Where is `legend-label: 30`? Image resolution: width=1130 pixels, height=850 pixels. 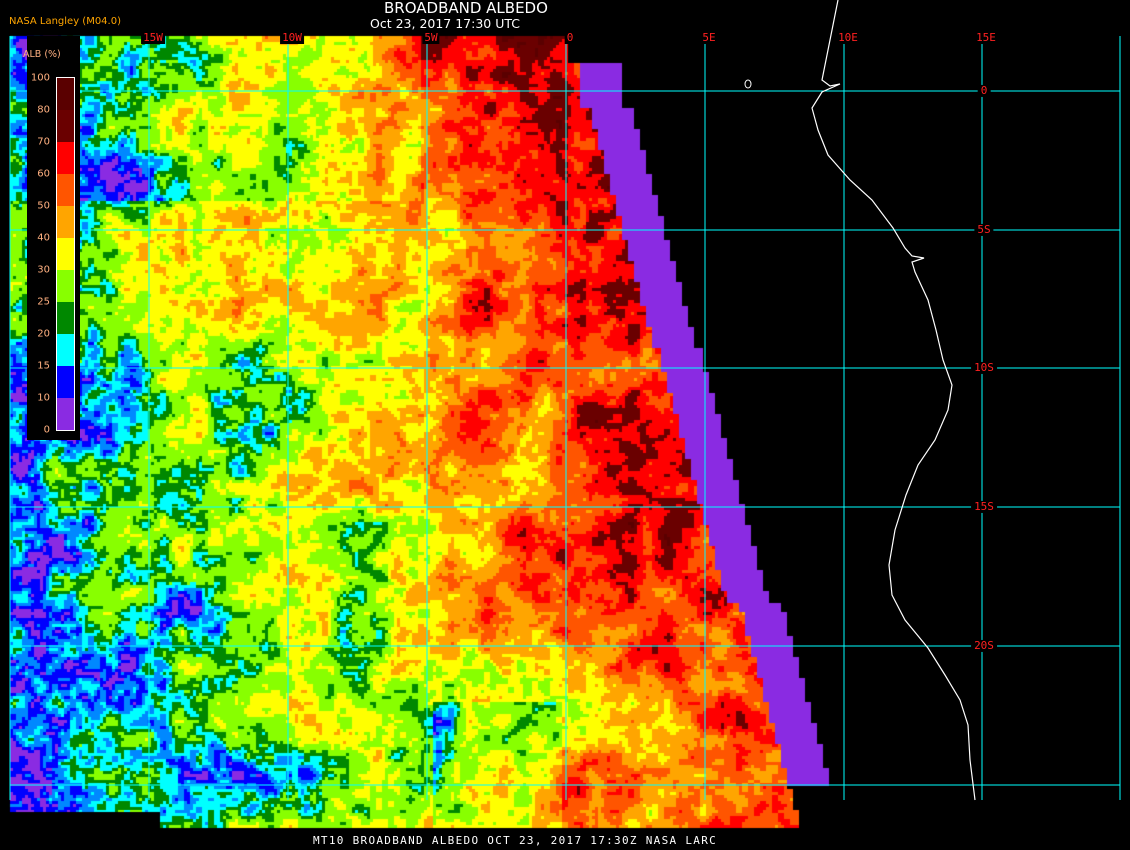
legend-label: 30 is located at coordinates (43, 270).